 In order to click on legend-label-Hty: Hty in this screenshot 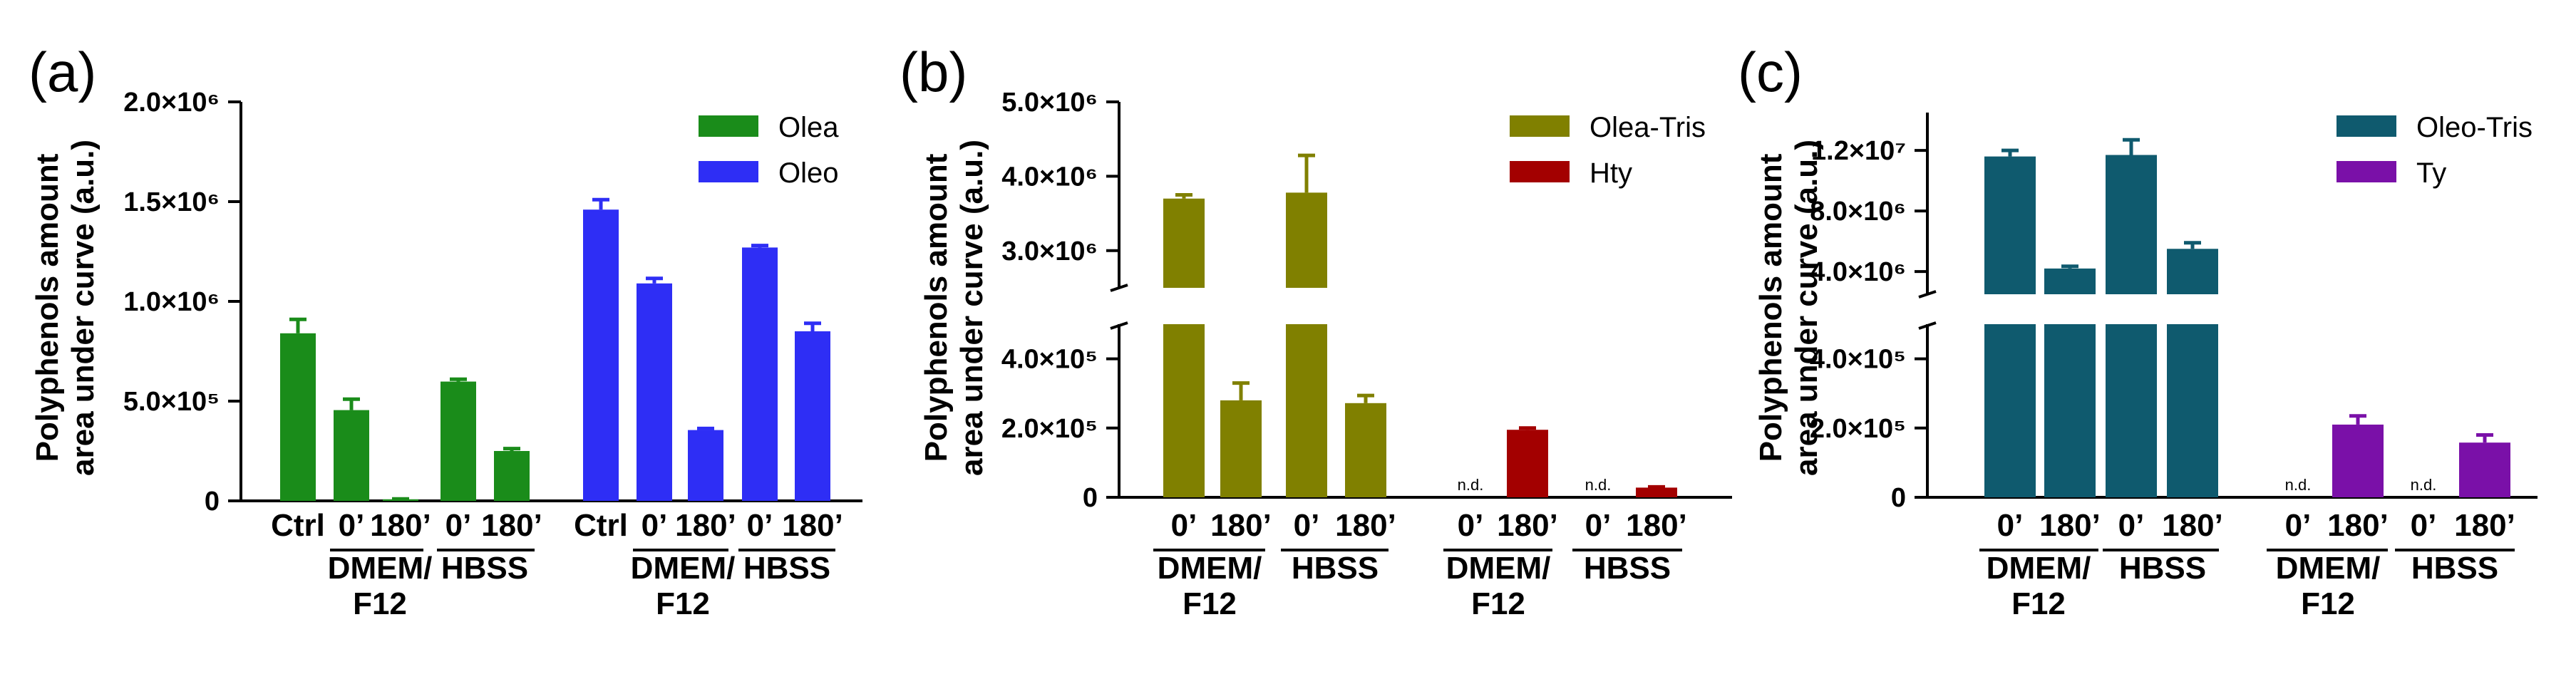, I will do `click(1611, 173)`.